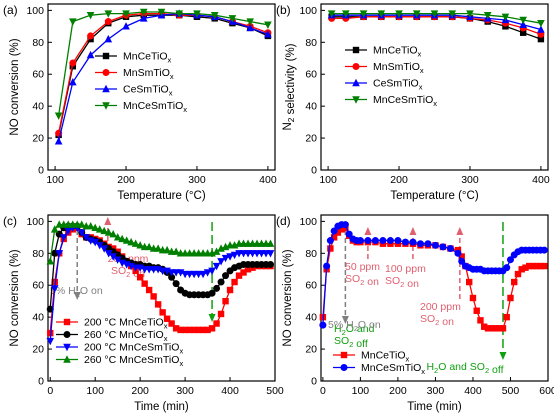  I want to click on legend-label: CeSmTiOx, so click(398, 85).